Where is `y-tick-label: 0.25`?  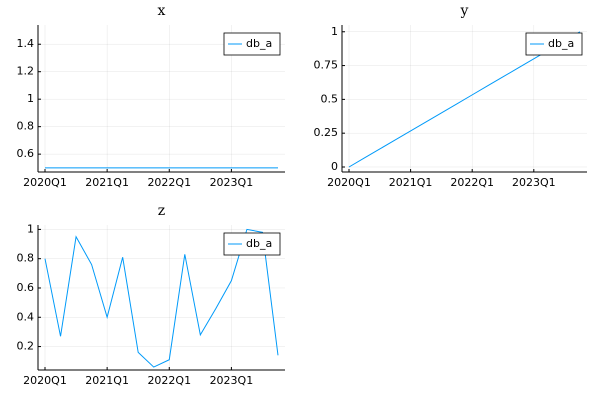
y-tick-label: 0.25 is located at coordinates (326, 132).